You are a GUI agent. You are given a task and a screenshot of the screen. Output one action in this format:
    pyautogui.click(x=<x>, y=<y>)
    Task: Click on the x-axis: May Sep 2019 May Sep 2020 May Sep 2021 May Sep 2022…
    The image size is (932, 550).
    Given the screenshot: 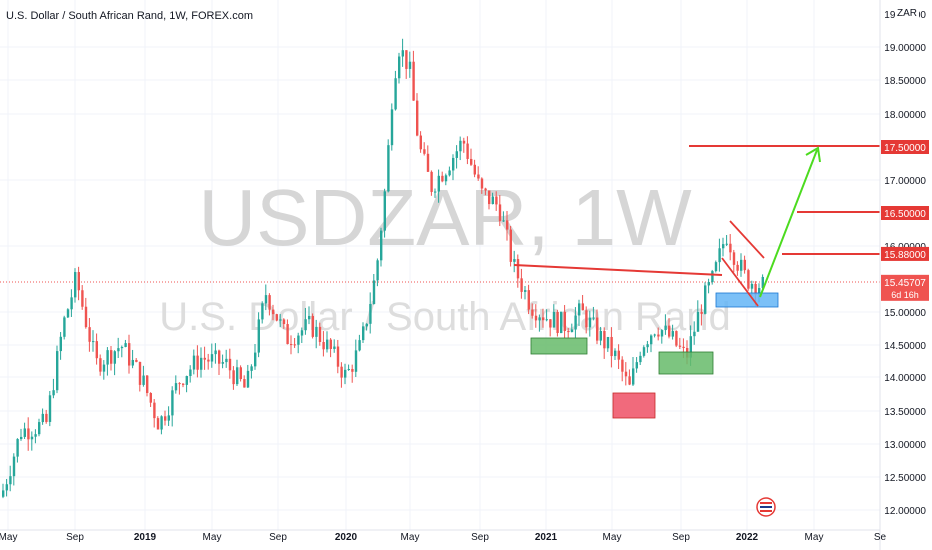 What is the action you would take?
    pyautogui.click(x=443, y=536)
    